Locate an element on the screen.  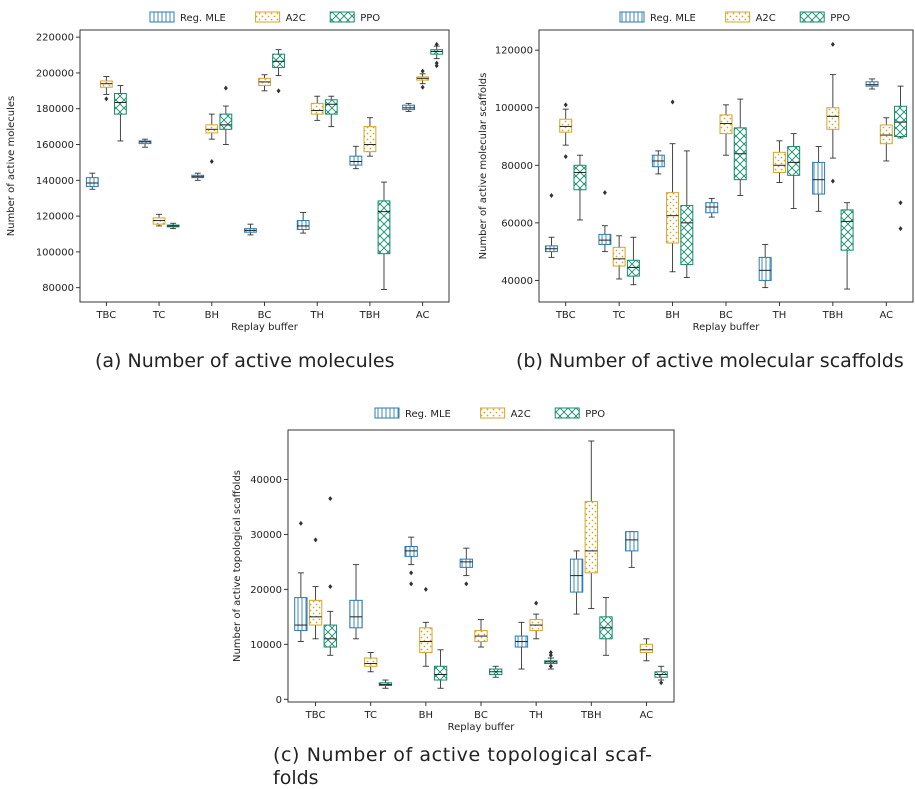
y-tick-label: 80000 is located at coordinates (517, 166).